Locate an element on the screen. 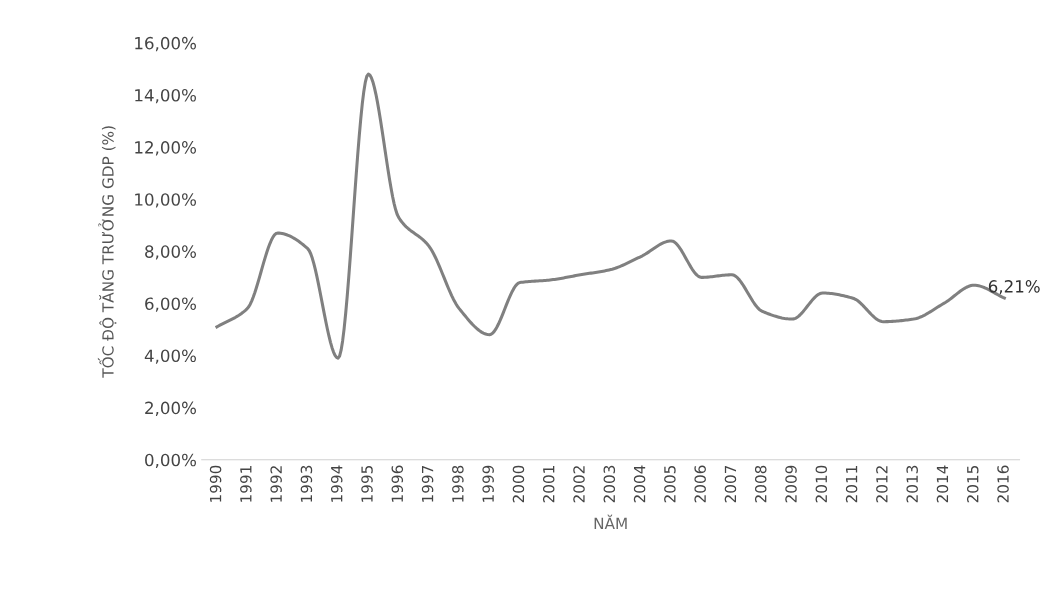  x-tick-label: 2011 is located at coordinates (851, 484).